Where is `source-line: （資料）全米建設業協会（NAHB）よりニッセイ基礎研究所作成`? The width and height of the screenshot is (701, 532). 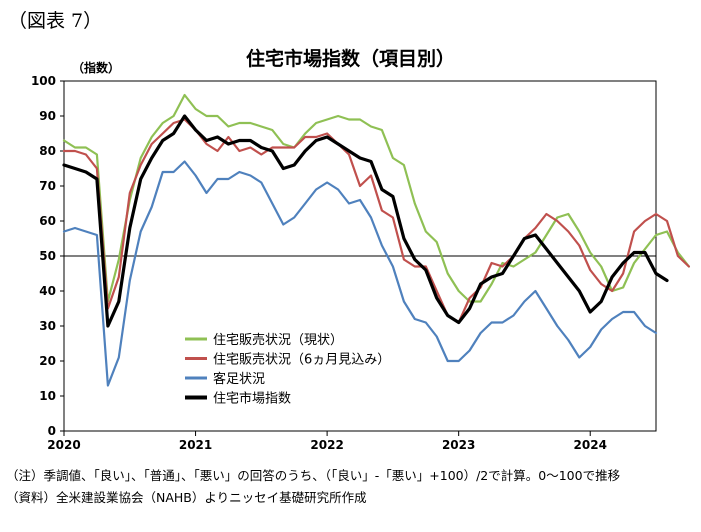 source-line: （資料）全米建設業協会（NAHB）よりニッセイ基礎研究所作成 is located at coordinates (186, 497).